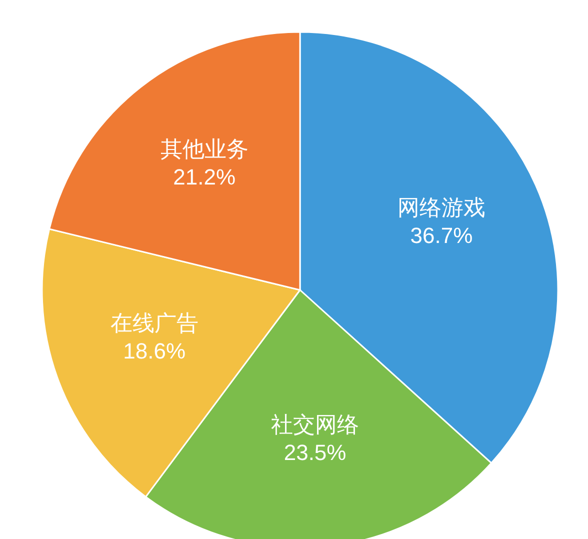 This screenshot has height=539, width=588. Describe the element at coordinates (204, 177) in the screenshot. I see `data-label: 21.2%` at that location.